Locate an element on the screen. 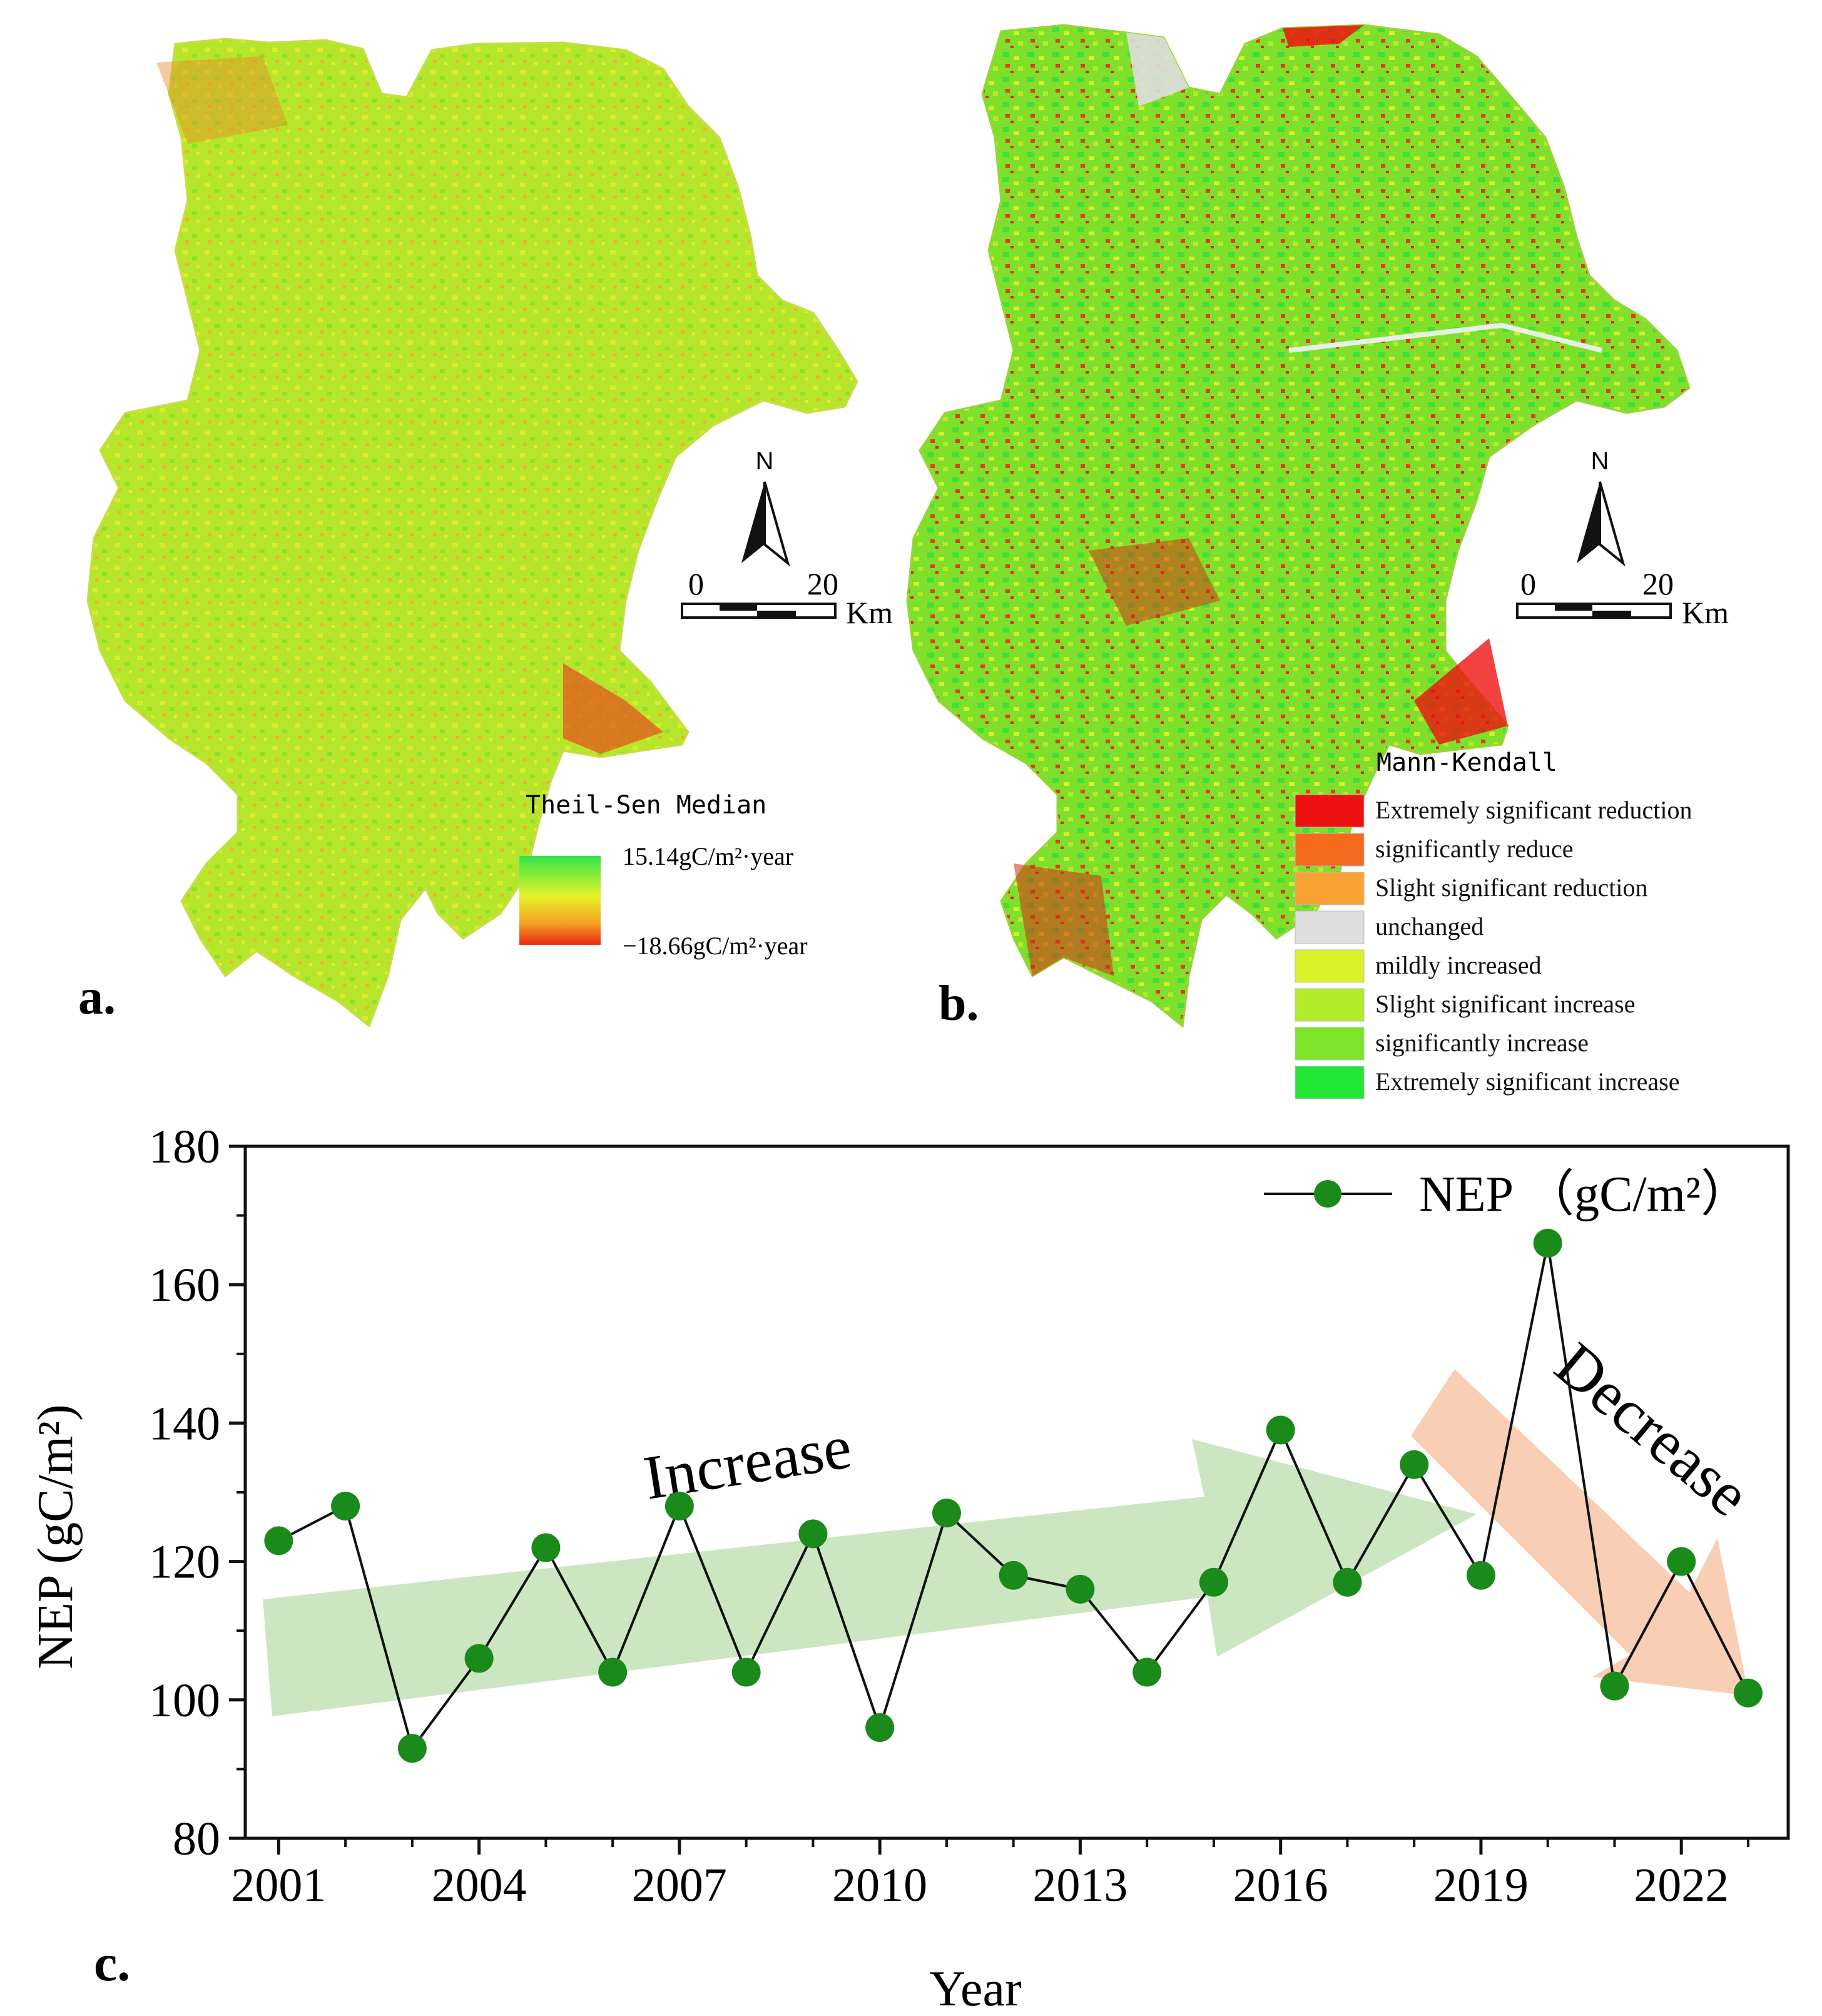 The width and height of the screenshot is (1822, 2016). panel-label-c: c. is located at coordinates (112, 1963).